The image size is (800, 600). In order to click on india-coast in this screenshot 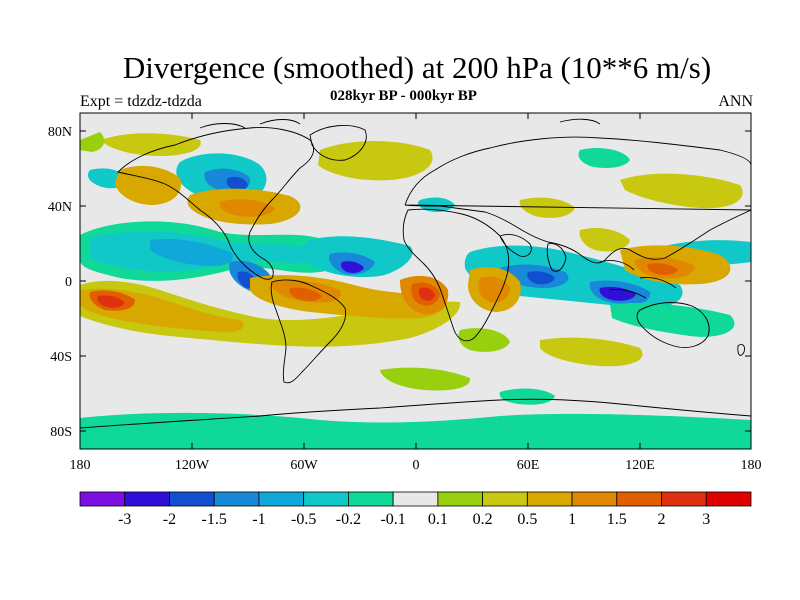, I will do `click(556, 257)`.